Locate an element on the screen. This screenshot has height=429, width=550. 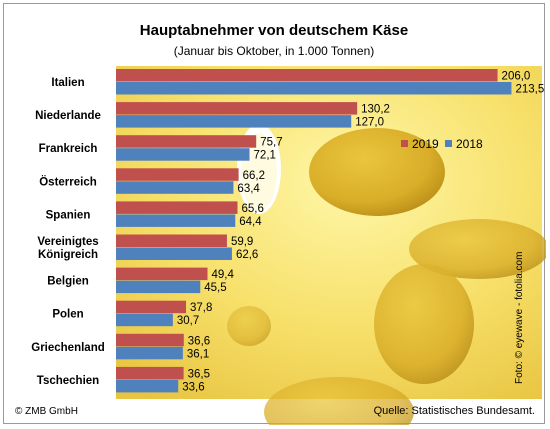
data-label-2019: 37,8 is located at coordinates (201, 308).